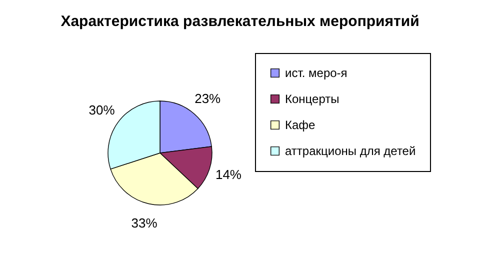 This screenshot has height=264, width=493. I want to click on data-label: 23%, so click(208, 98).